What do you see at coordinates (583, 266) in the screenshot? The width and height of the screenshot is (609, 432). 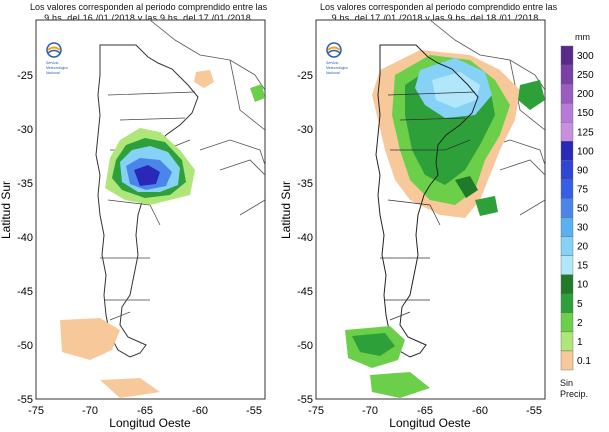 I see `legend-label-15: 15` at bounding box center [583, 266].